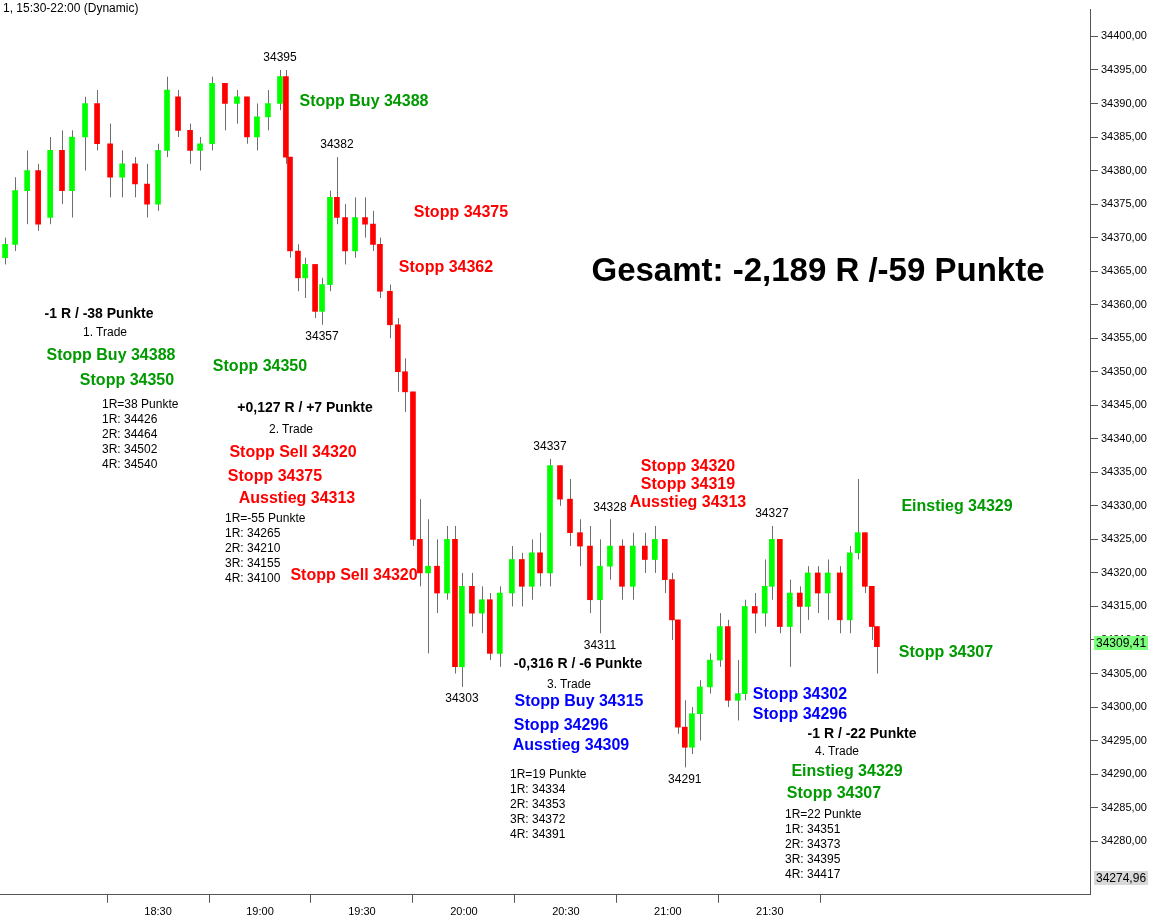 Image resolution: width=1153 pixels, height=922 pixels. I want to click on x-tick-label: 21:30, so click(770, 911).